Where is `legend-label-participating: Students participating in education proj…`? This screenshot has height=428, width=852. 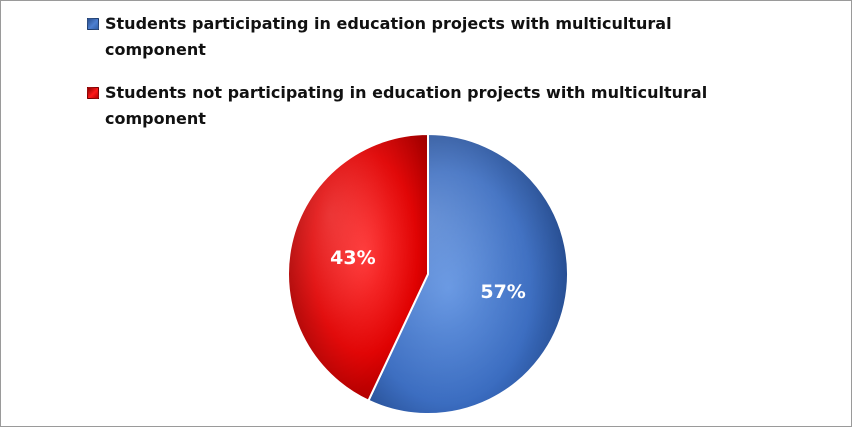
legend-label-participating: Students participating in education proj… is located at coordinates (388, 36).